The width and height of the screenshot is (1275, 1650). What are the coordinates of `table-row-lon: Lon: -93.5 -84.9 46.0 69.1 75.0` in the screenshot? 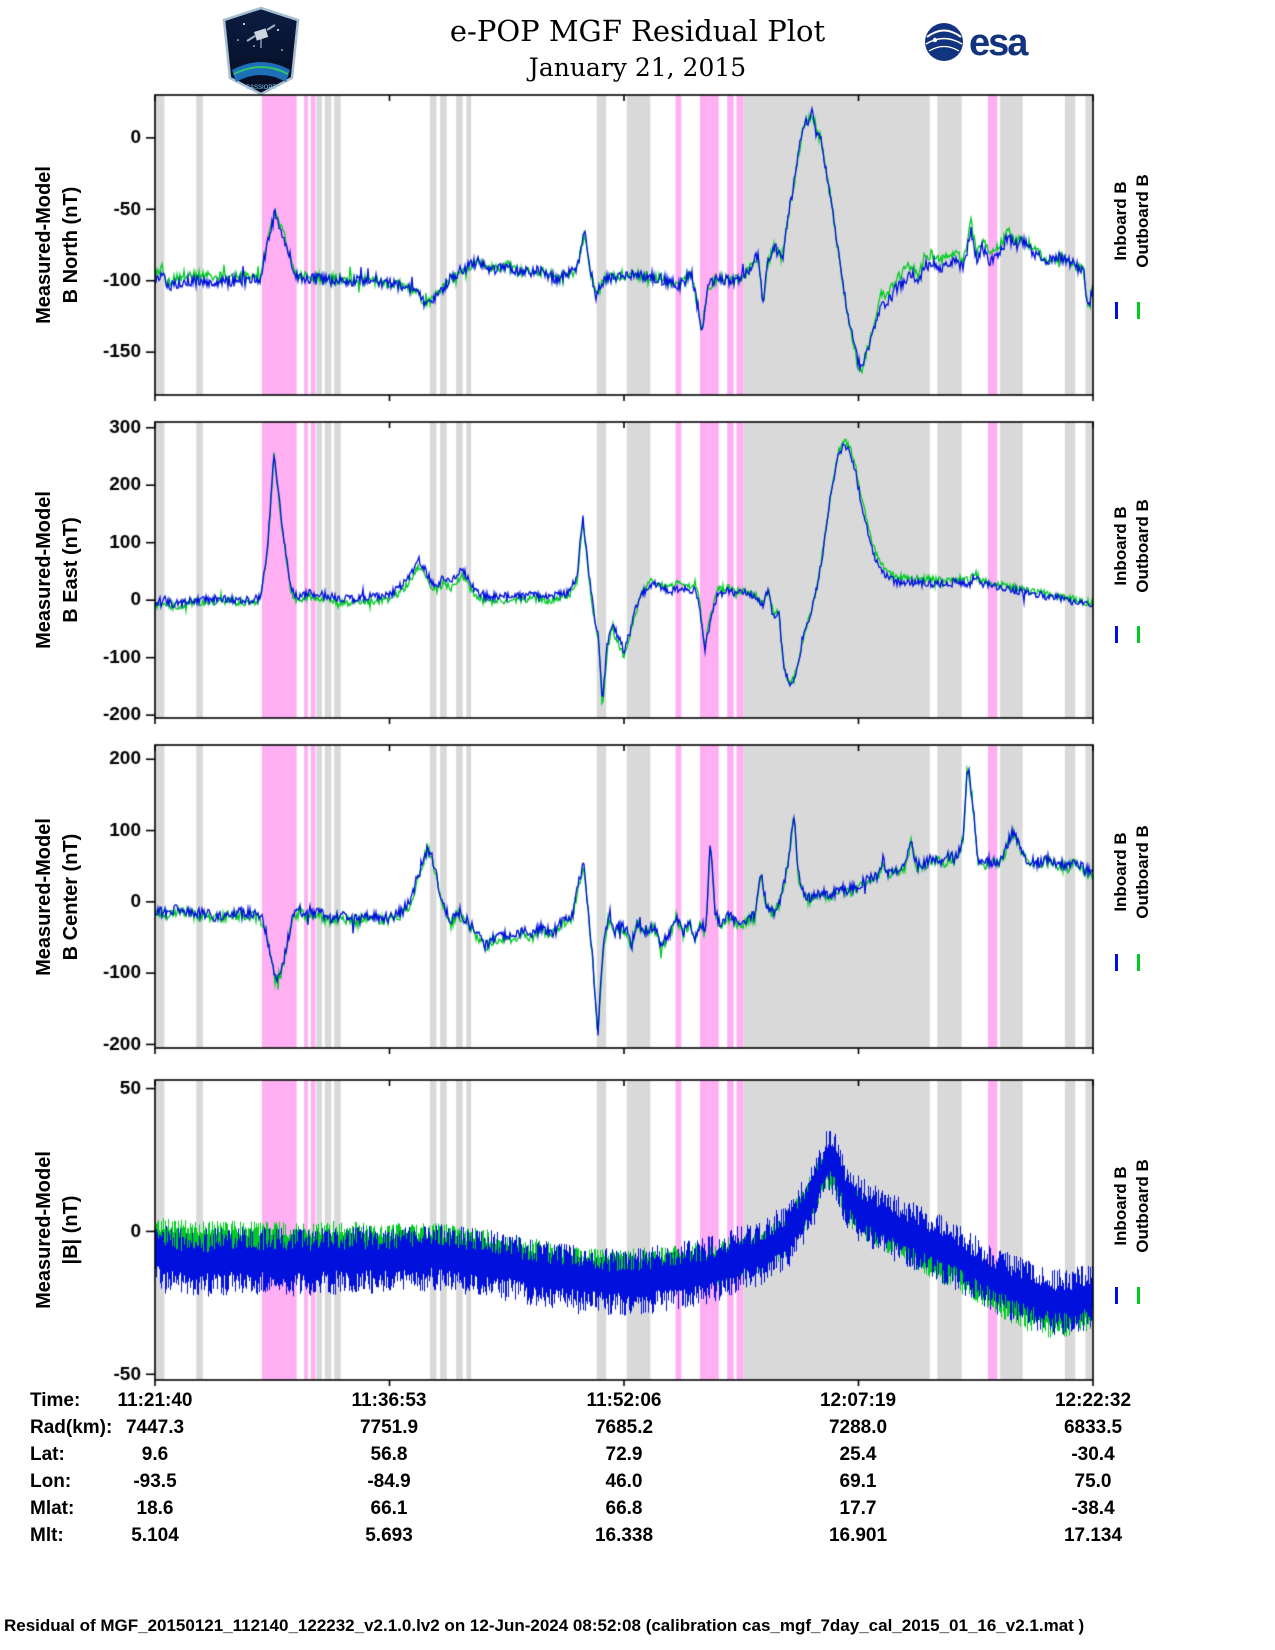 It's located at (571, 1481).